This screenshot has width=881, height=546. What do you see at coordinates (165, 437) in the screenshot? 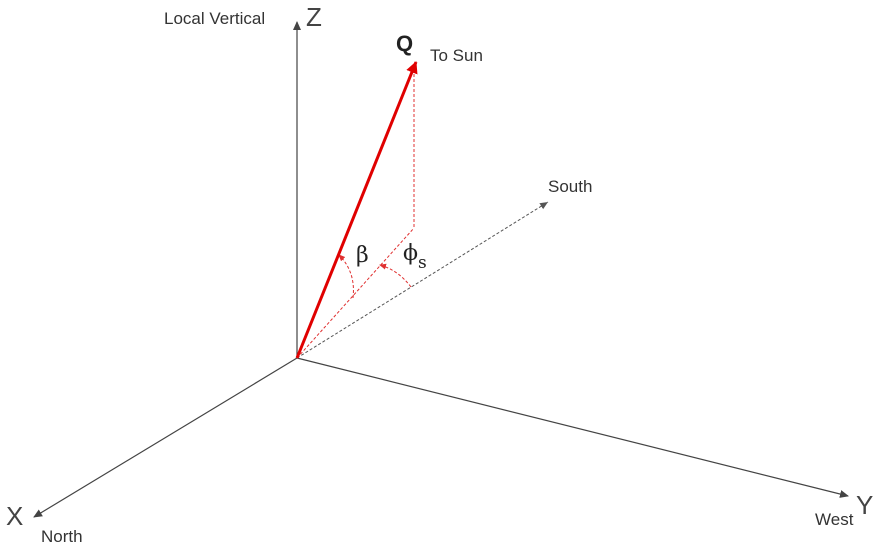
I see `x-axis-line` at bounding box center [165, 437].